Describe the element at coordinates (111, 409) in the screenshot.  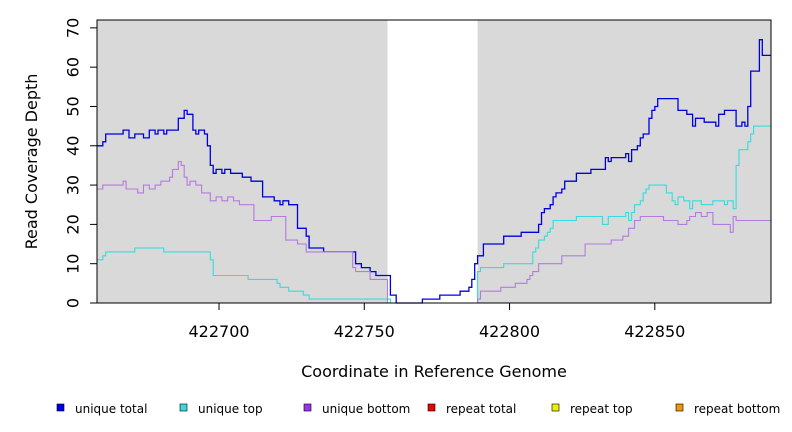
I see `legend-label: unique total` at that location.